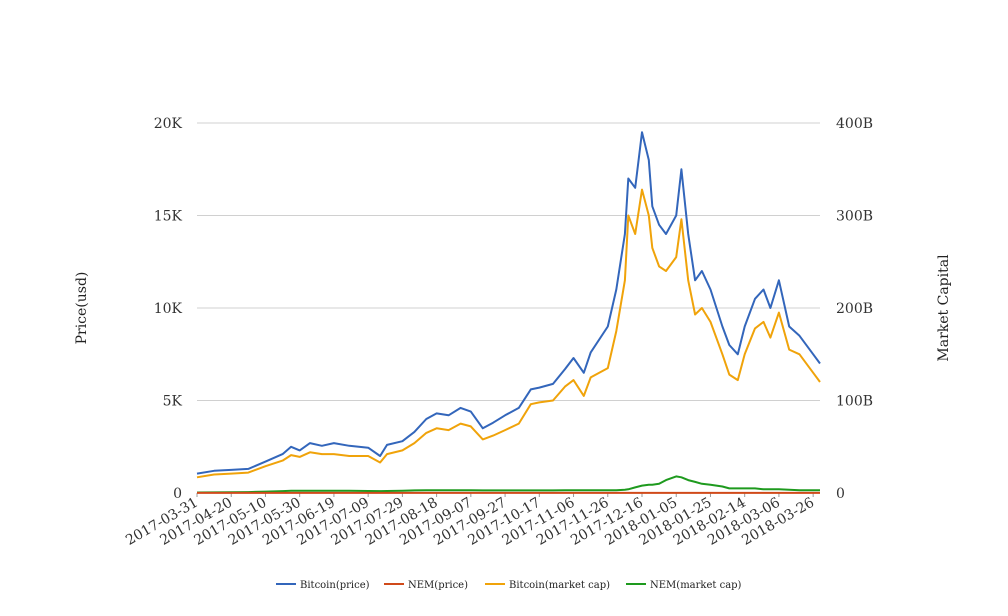 This screenshot has width=1008, height=616. What do you see at coordinates (168, 124) in the screenshot?
I see `left-tick-label: 20K` at bounding box center [168, 124].